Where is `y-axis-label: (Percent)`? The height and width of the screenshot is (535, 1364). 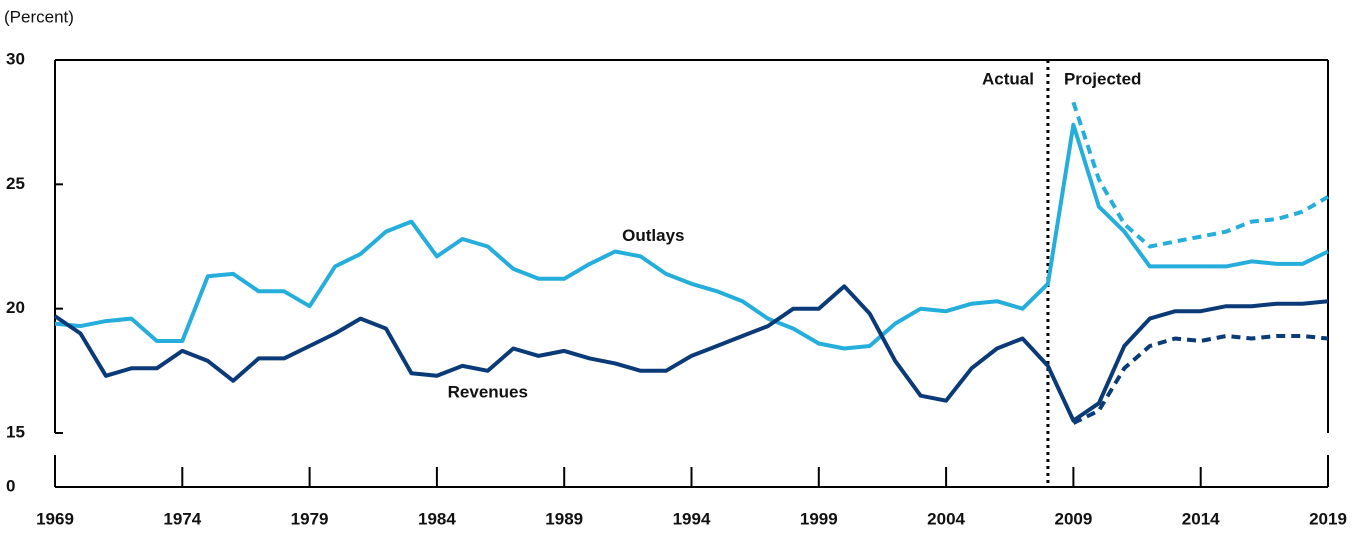
y-axis-label: (Percent) is located at coordinates (39, 16).